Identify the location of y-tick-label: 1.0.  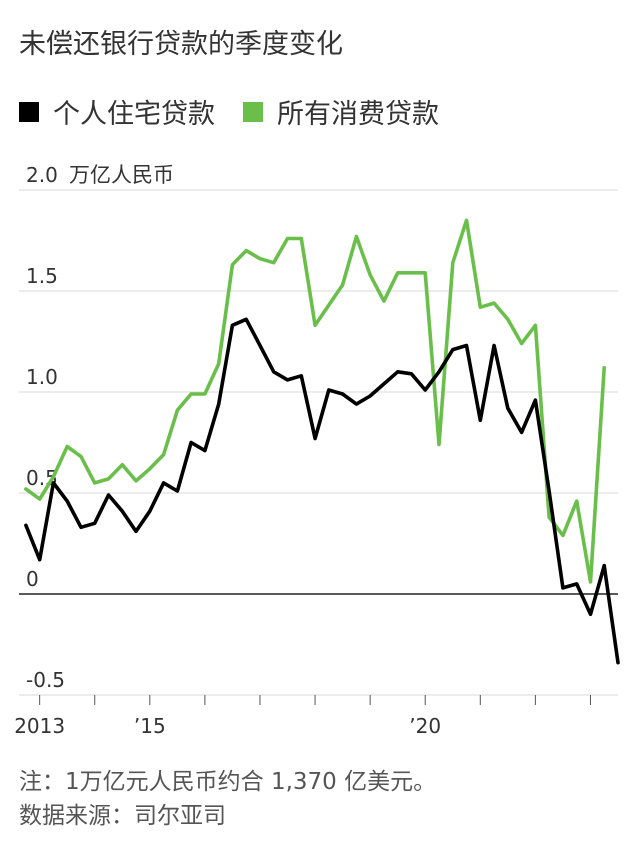
(42, 377).